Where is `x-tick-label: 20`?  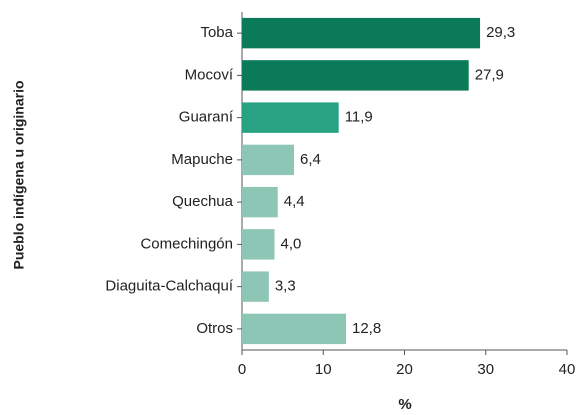
x-tick-label: 20 is located at coordinates (404, 369).